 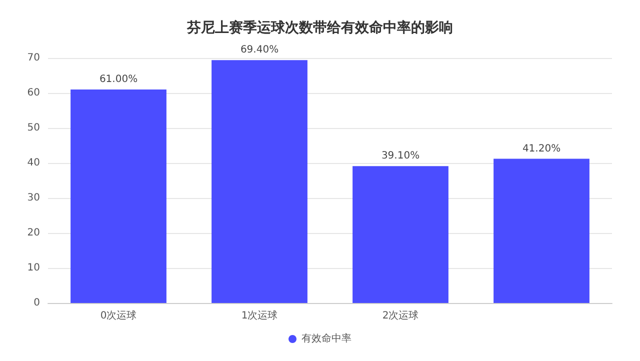 What do you see at coordinates (33, 268) in the screenshot?
I see `y-tick-label: 10` at bounding box center [33, 268].